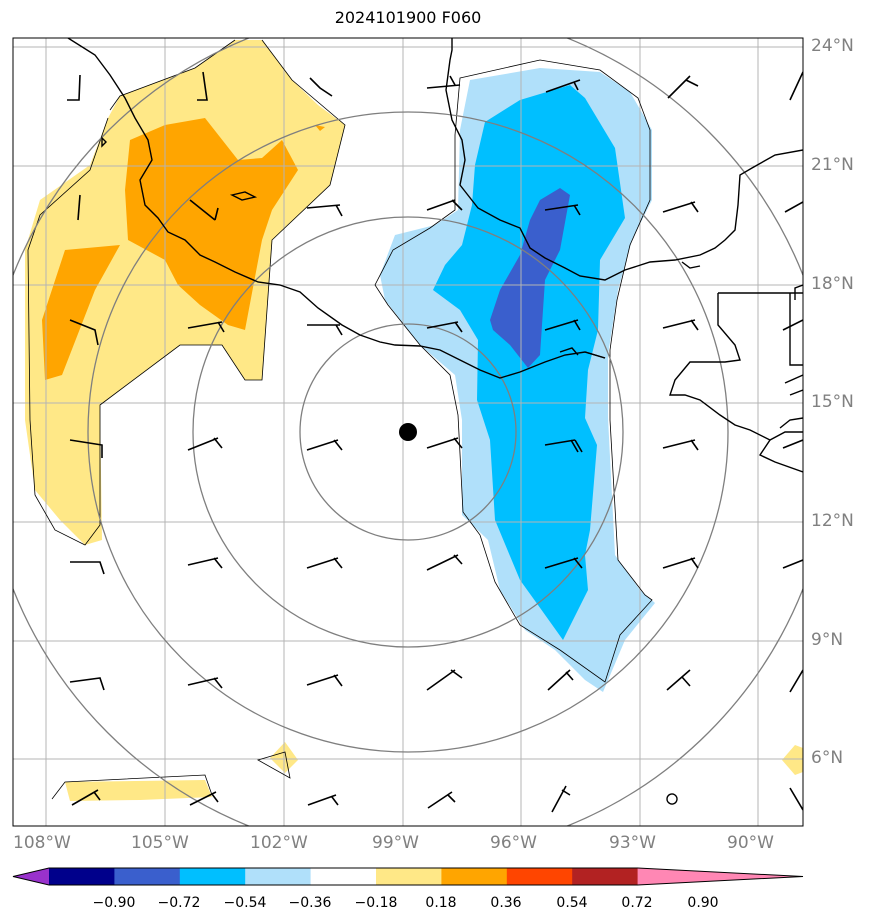 This screenshot has width=874, height=924. Describe the element at coordinates (637, 903) in the screenshot. I see `colorbar-tick: 0.72` at that location.